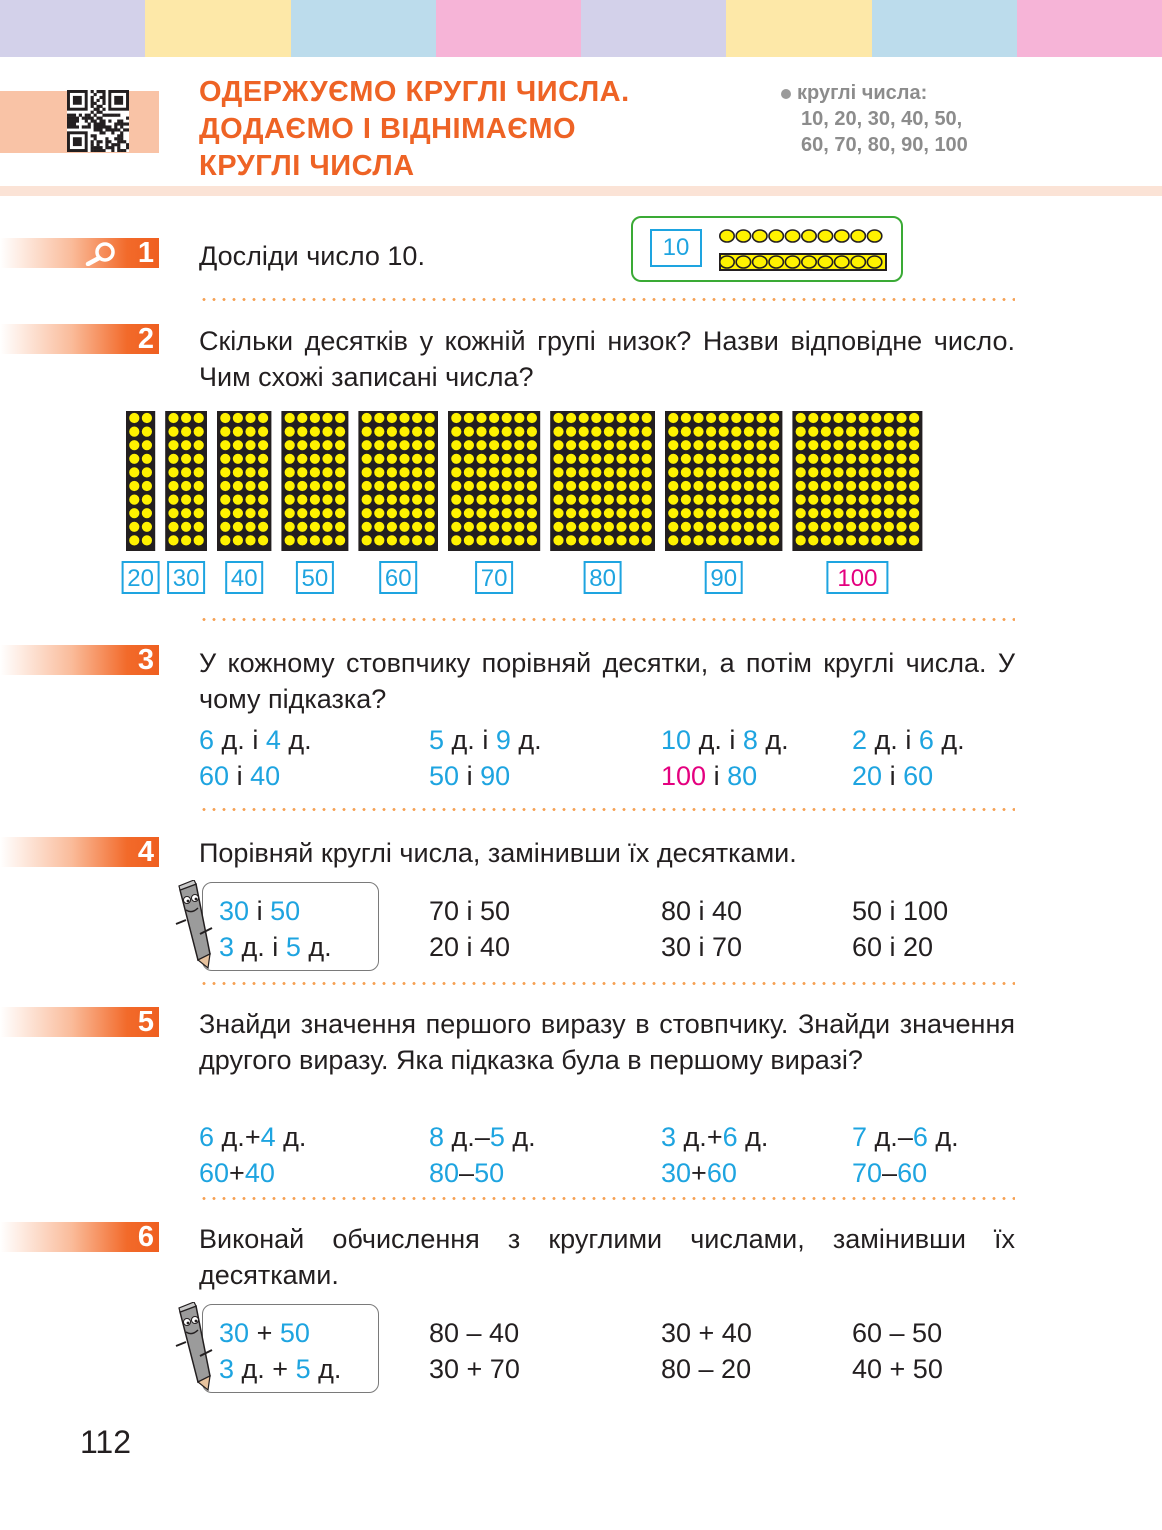 The height and width of the screenshot is (1530, 1162). What do you see at coordinates (676, 740) in the screenshot?
I see `tens-value: 10` at bounding box center [676, 740].